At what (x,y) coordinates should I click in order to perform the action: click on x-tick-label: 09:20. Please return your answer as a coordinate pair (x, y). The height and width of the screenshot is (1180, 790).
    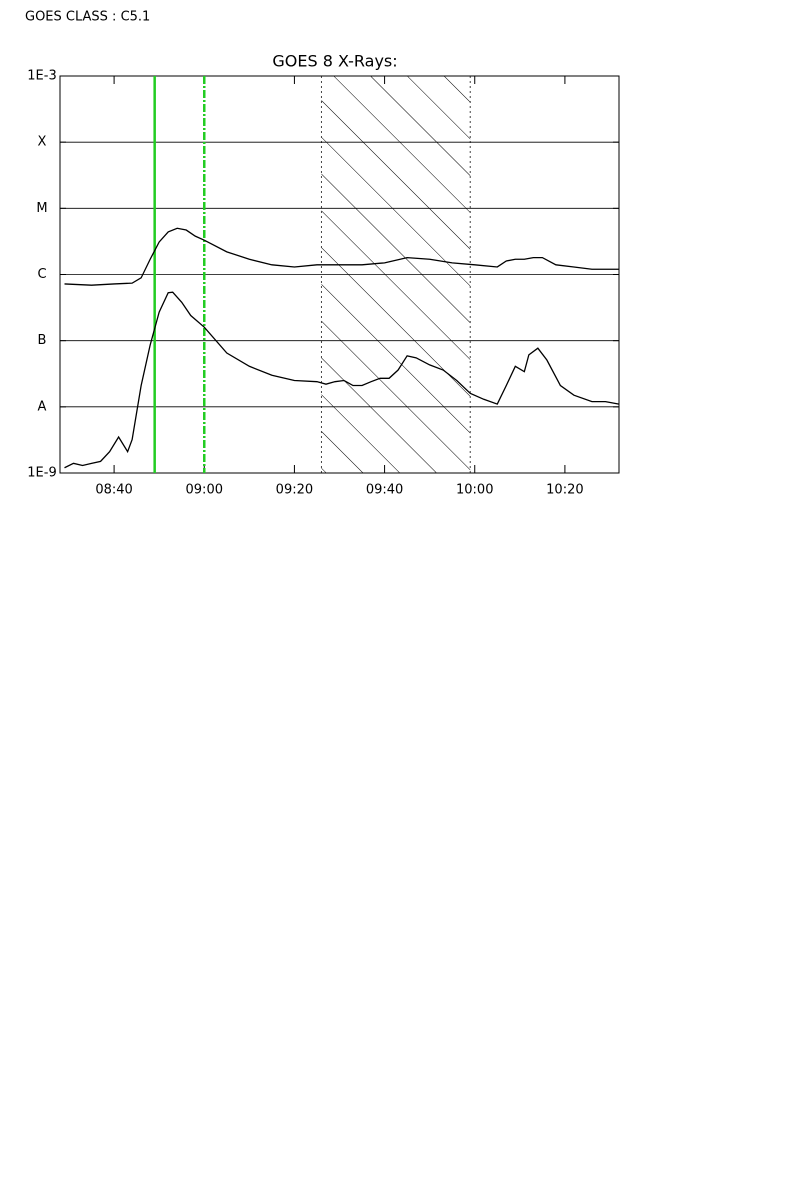
    Looking at the image, I should click on (294, 490).